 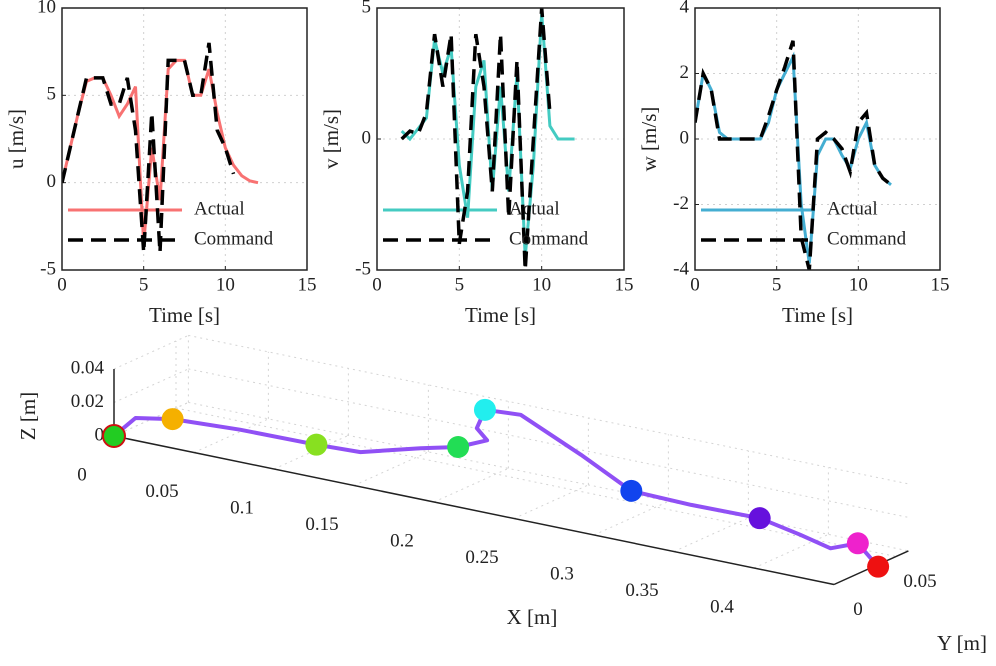 What do you see at coordinates (641, 590) in the screenshot?
I see `x-tick-label: 0.35` at bounding box center [641, 590].